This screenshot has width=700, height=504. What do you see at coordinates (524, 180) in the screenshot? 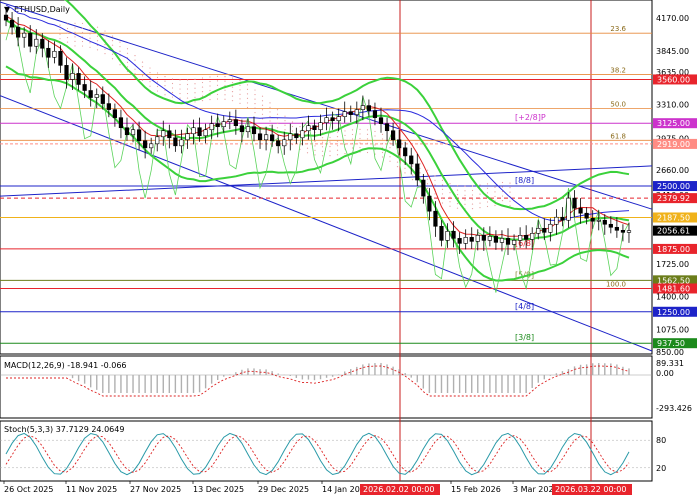
I see `murrey-label: [8/8]` at bounding box center [524, 180].